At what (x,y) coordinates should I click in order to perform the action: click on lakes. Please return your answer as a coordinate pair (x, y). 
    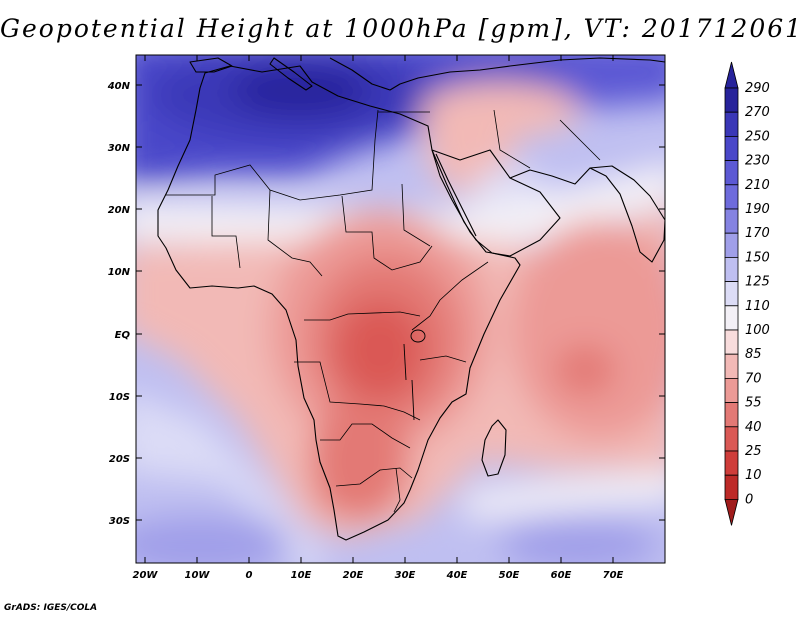
    Looking at the image, I should click on (414, 375).